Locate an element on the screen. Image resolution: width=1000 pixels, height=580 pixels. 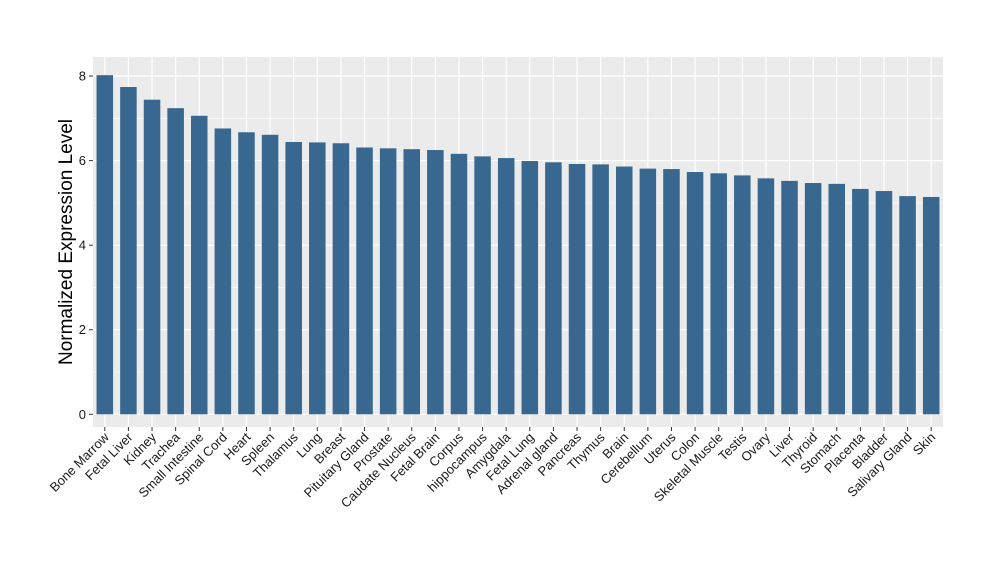
y-tick-label: 0 is located at coordinates (82, 414).